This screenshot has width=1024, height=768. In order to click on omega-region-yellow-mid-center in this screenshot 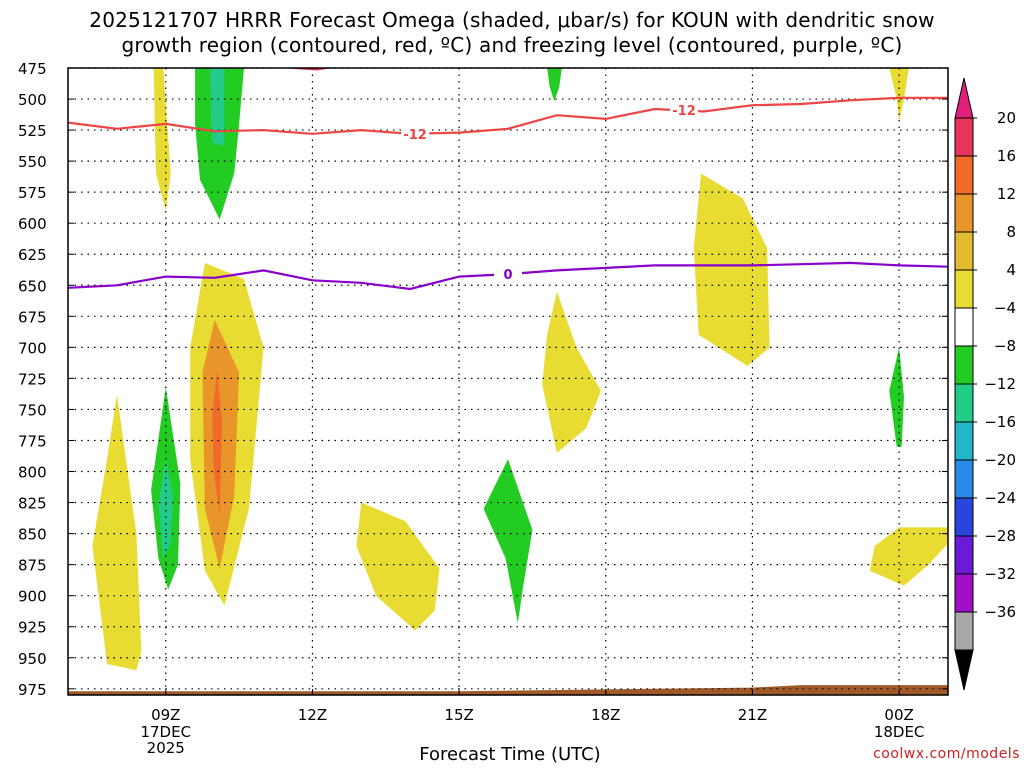, I will do `click(571, 372)`.